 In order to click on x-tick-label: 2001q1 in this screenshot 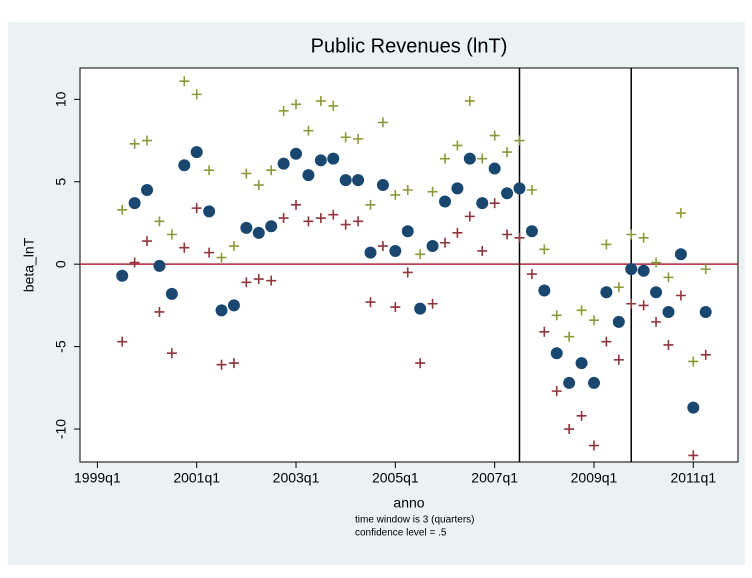, I will do `click(196, 478)`.